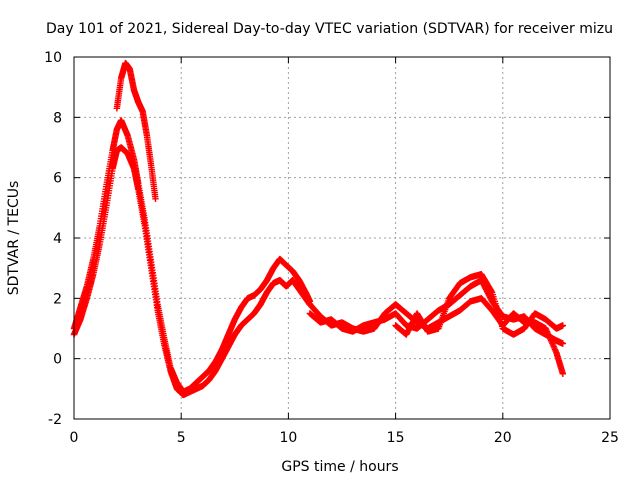 The height and width of the screenshot is (480, 640). What do you see at coordinates (339, 467) in the screenshot?
I see `x-axis-label: GPS time / hours` at bounding box center [339, 467].